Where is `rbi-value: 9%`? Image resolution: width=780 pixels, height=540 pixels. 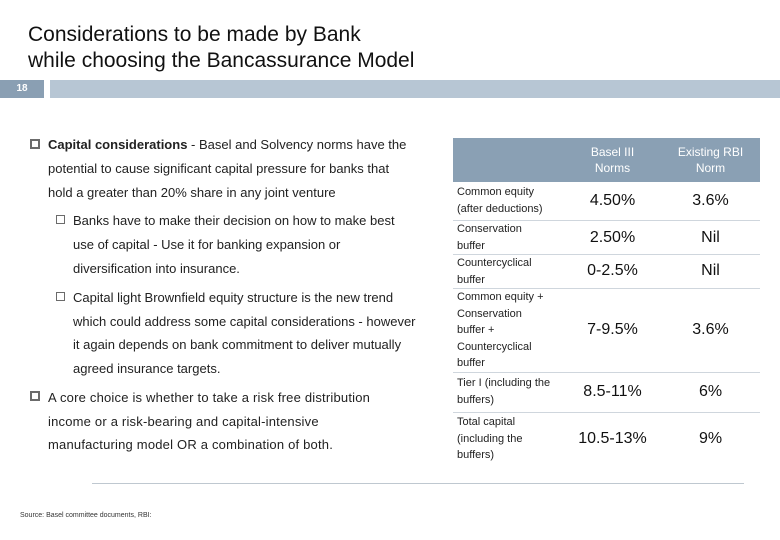 rbi-value: 9% is located at coordinates (710, 438).